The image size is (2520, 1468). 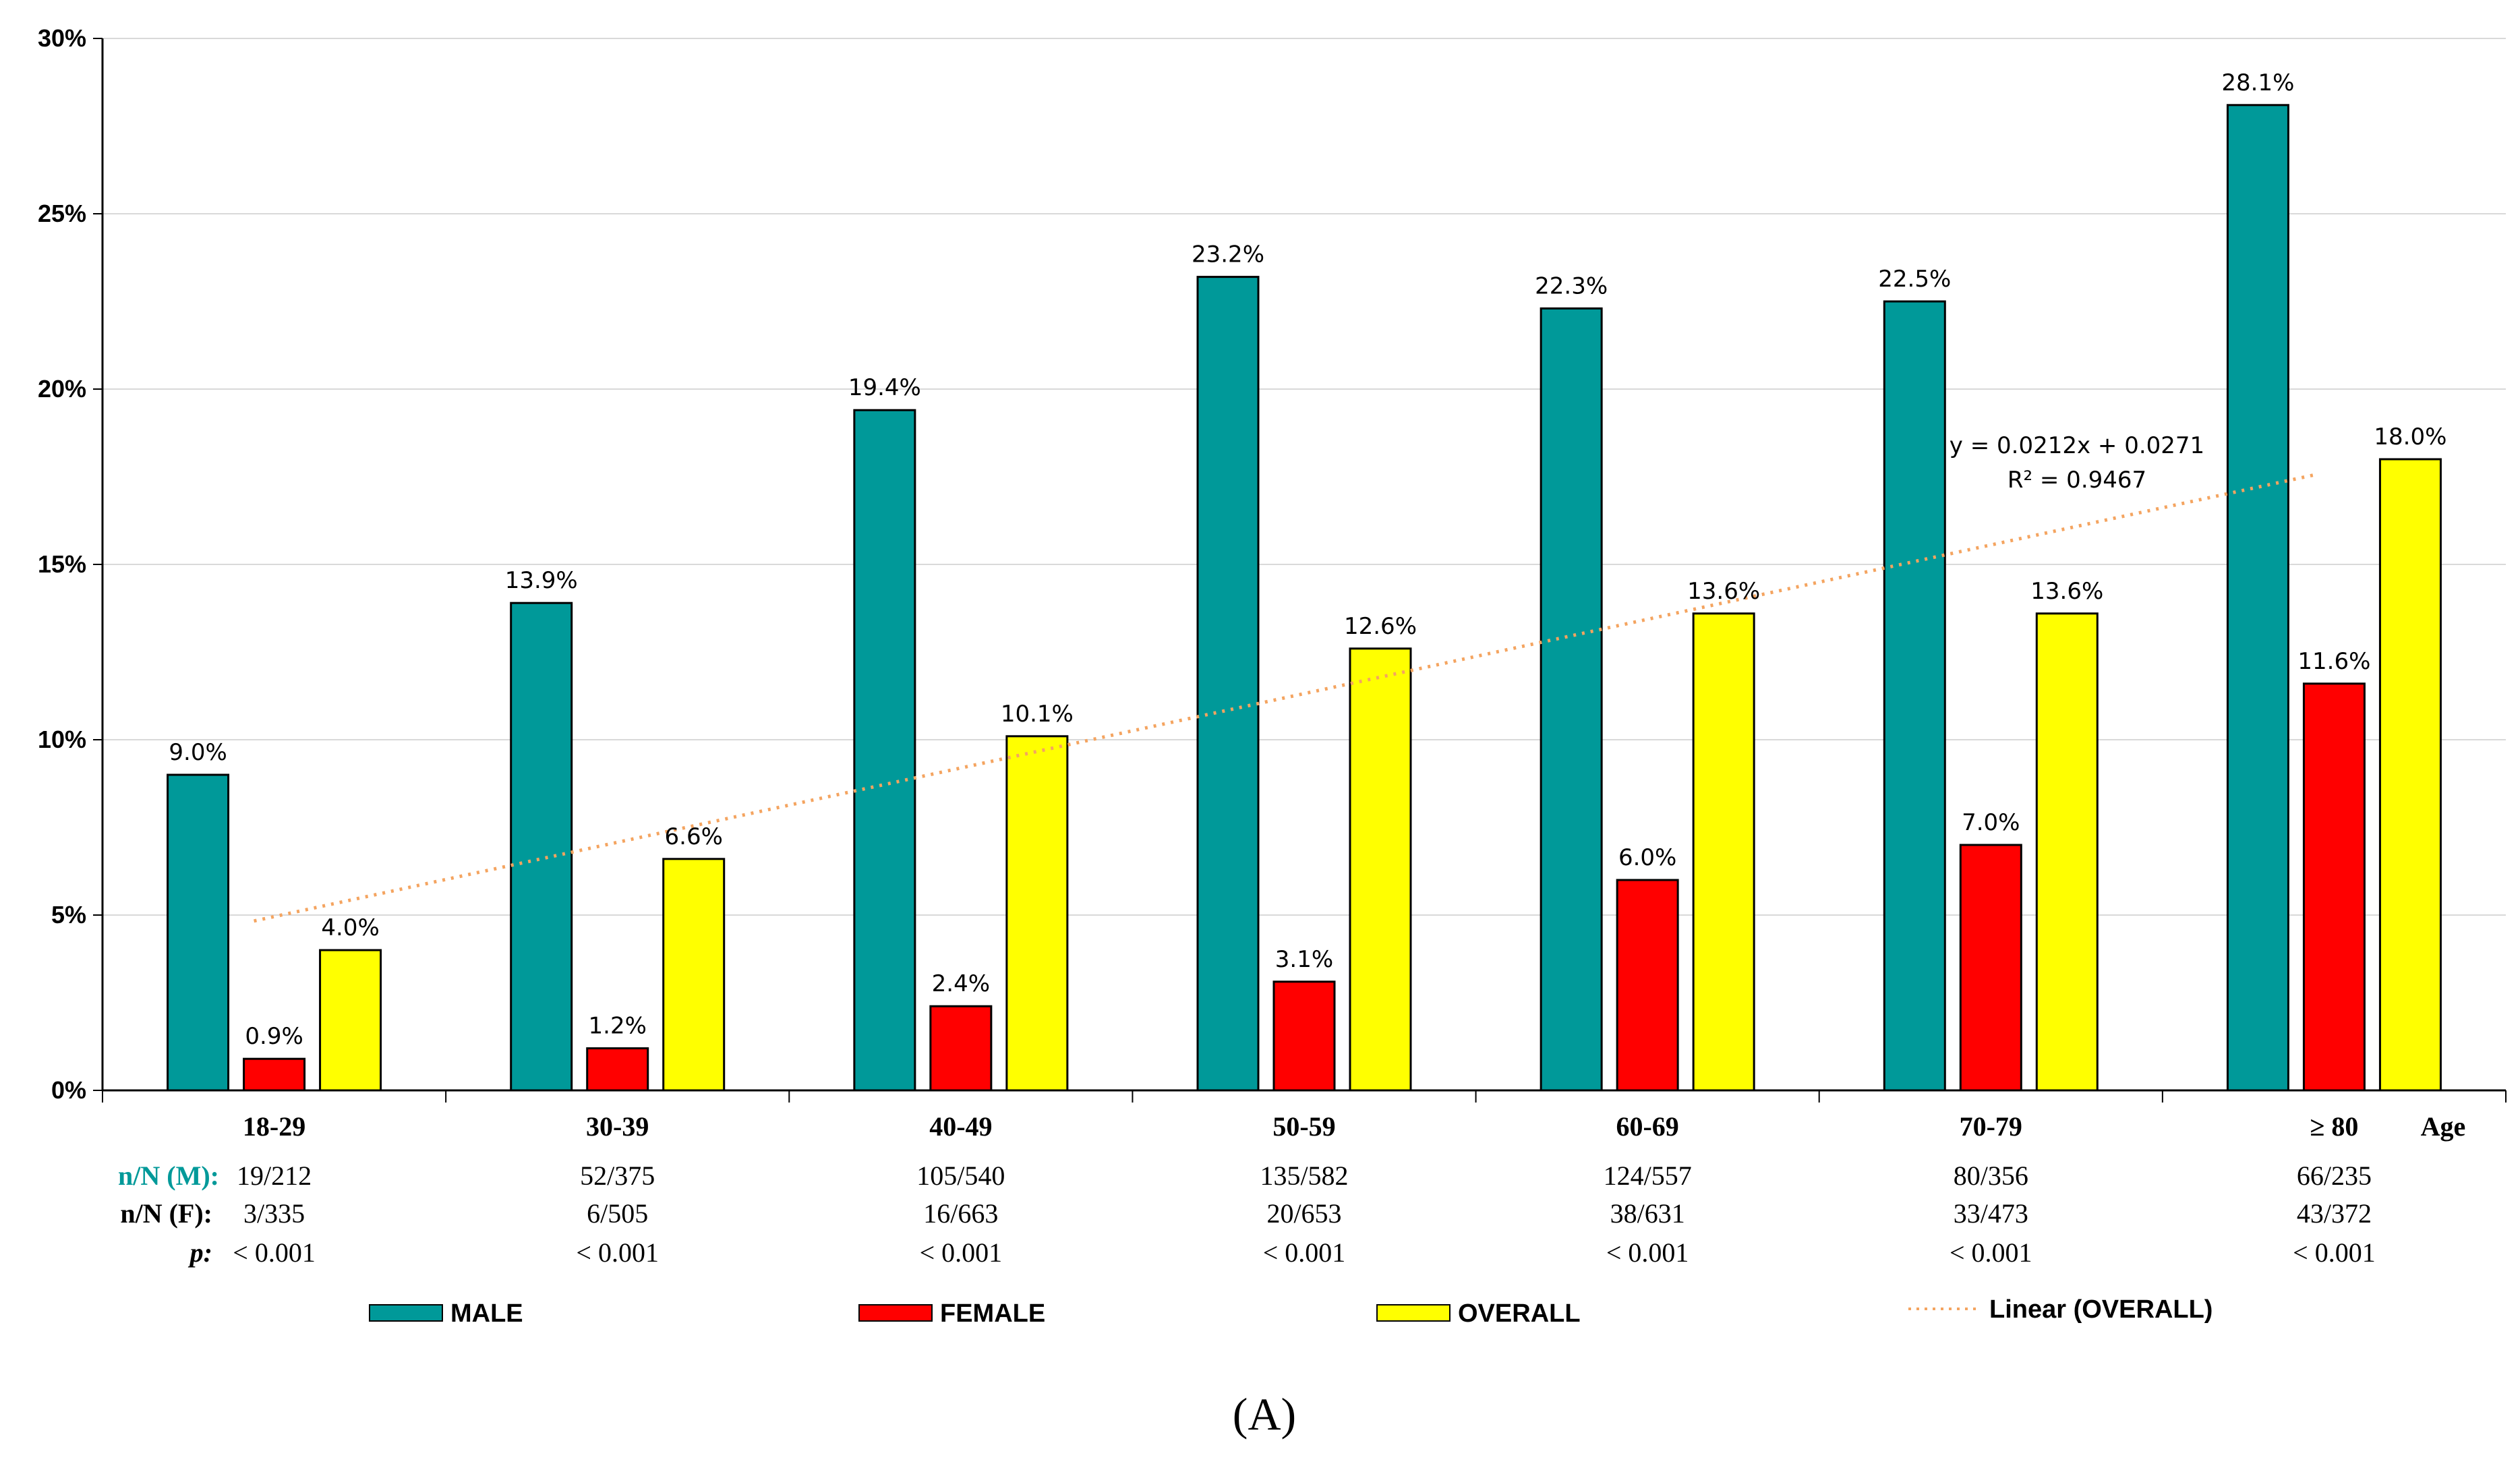 What do you see at coordinates (1991, 1127) in the screenshot?
I see `x-tick-label: 70-79` at bounding box center [1991, 1127].